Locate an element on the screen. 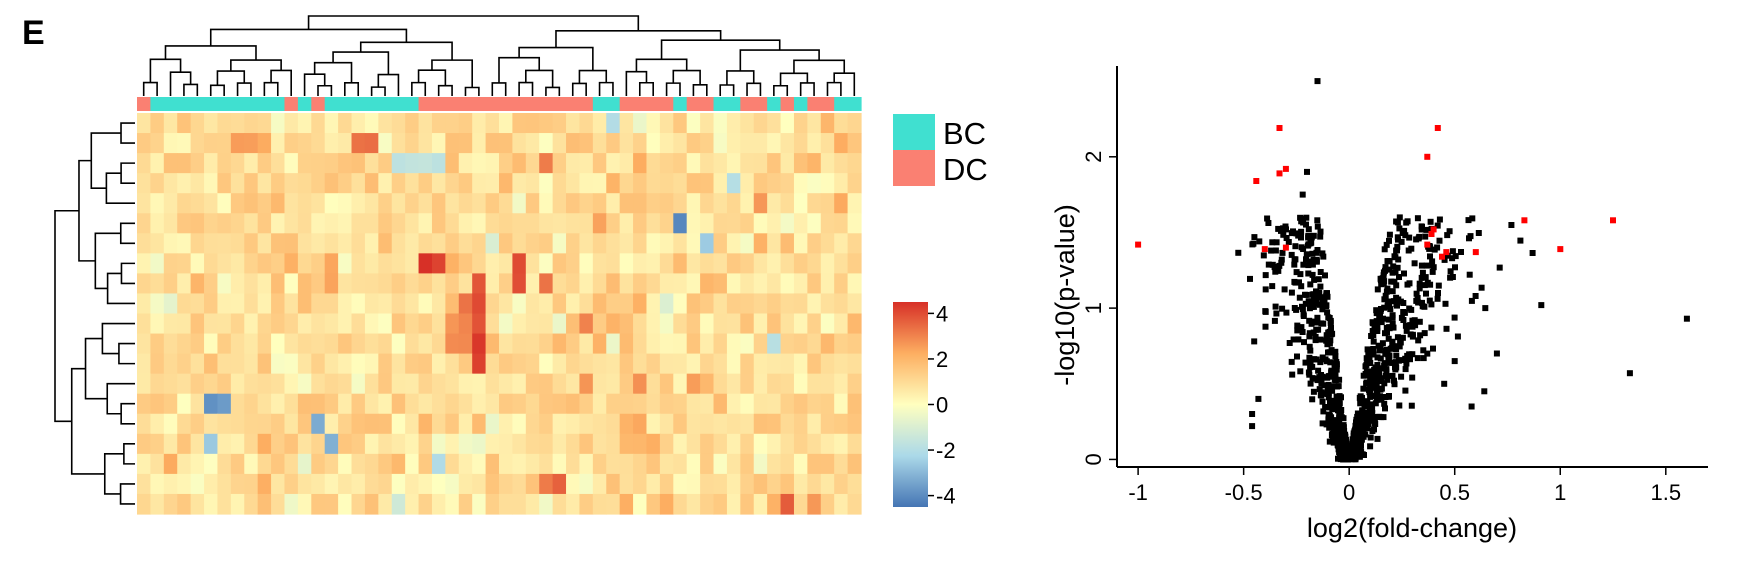  significant-point is located at coordinates (1427, 244).